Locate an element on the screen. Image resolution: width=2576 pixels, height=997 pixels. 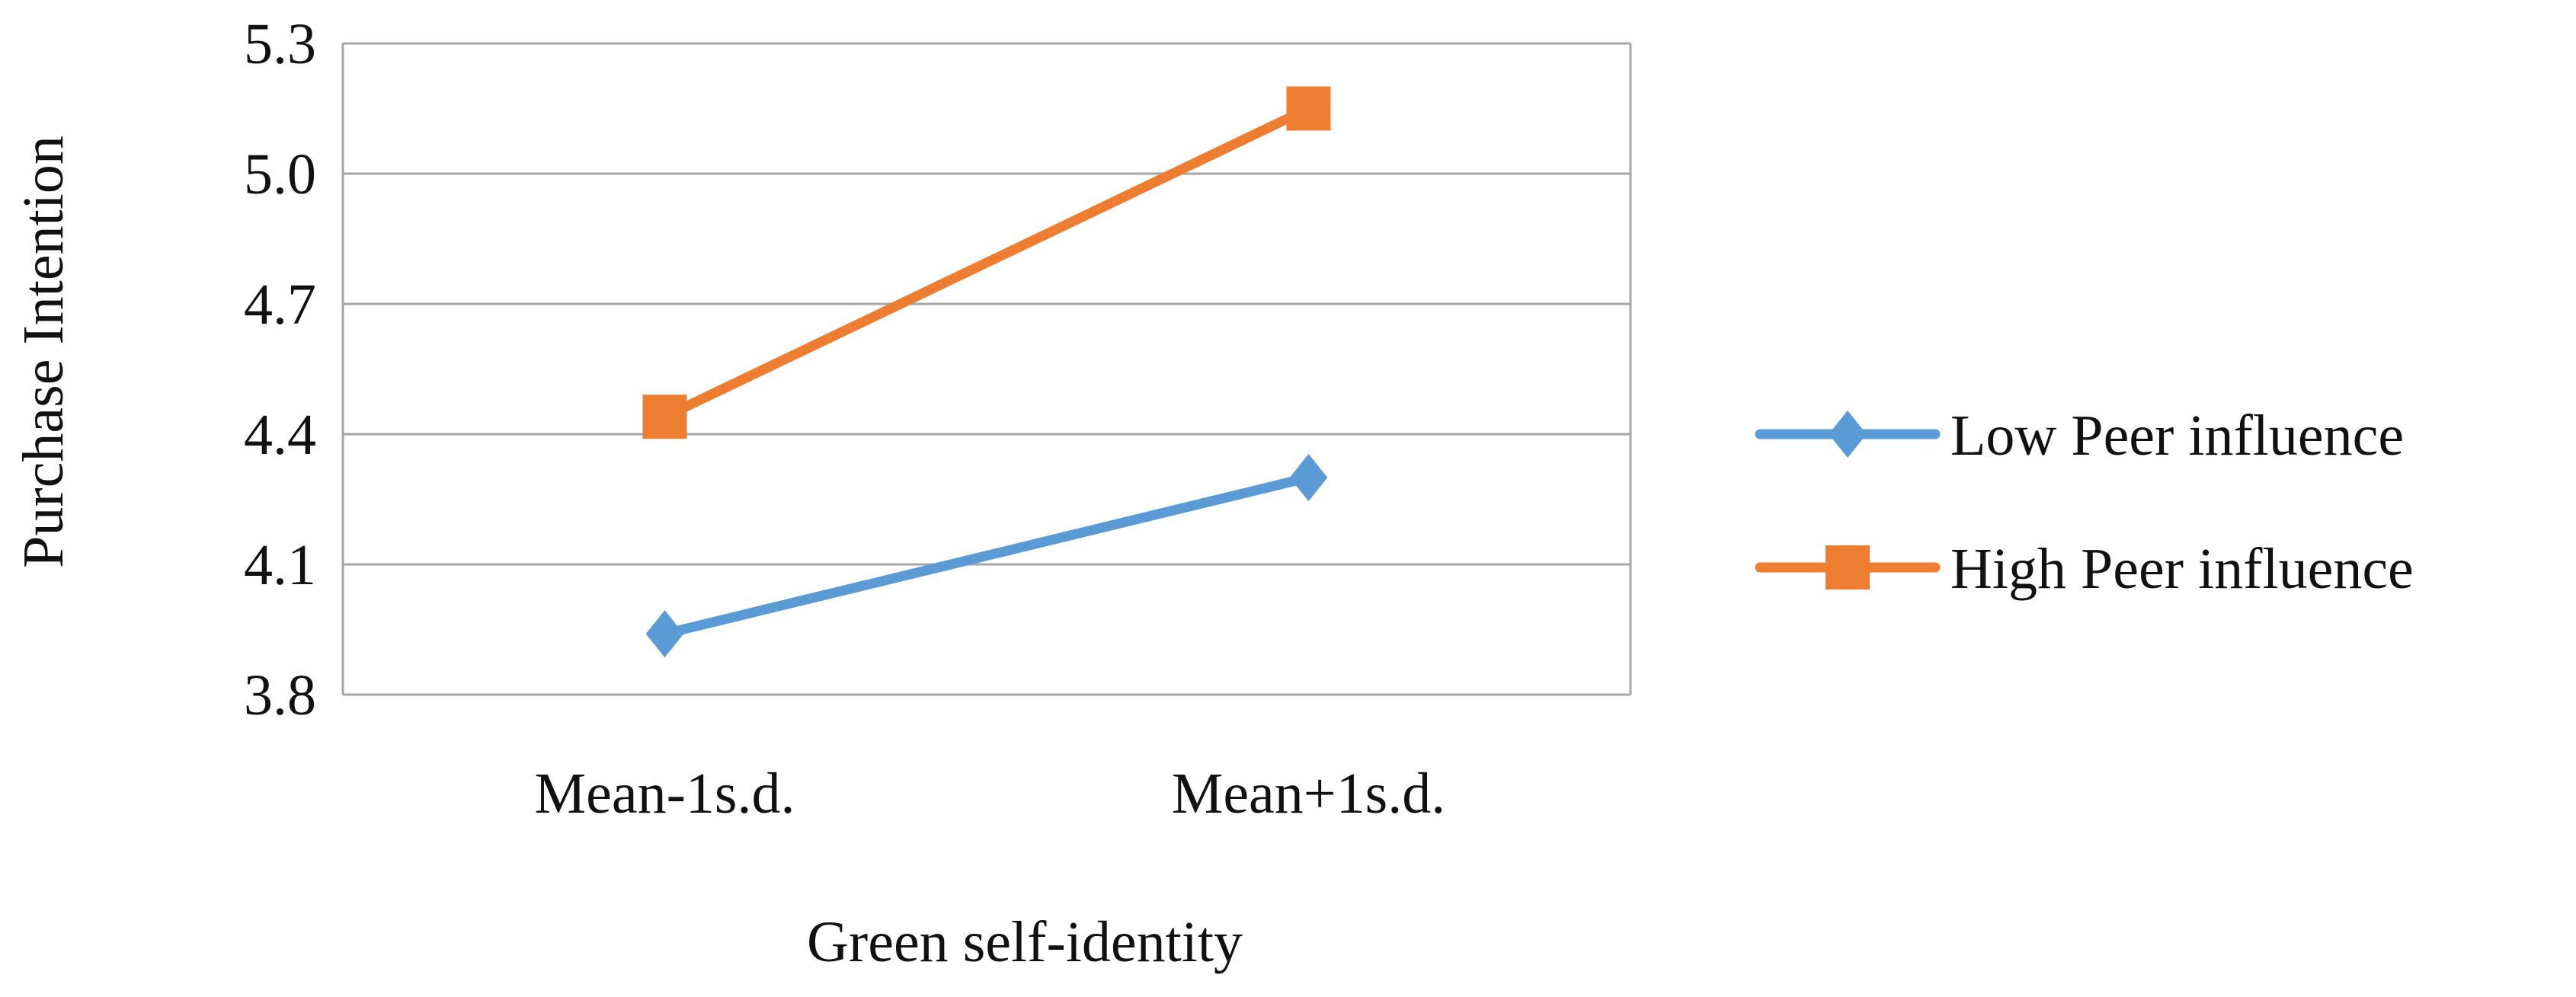
series-high-peer is located at coordinates (986, 262).